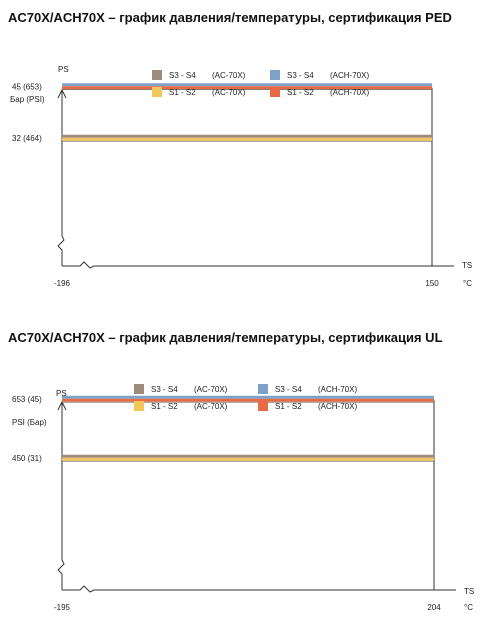 The height and width of the screenshot is (621, 501). What do you see at coordinates (27, 458) in the screenshot?
I see `y-tick-label: 450 (31)` at bounding box center [27, 458].